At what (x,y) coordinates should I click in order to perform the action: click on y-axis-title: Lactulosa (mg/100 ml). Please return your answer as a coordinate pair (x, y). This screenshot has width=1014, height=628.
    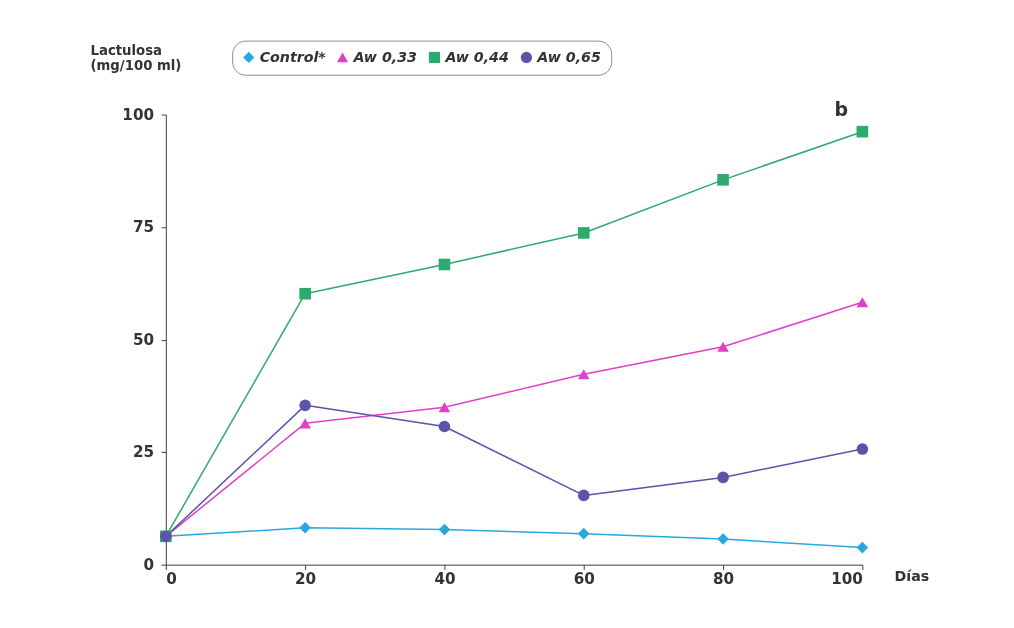
    Looking at the image, I should click on (136, 58).